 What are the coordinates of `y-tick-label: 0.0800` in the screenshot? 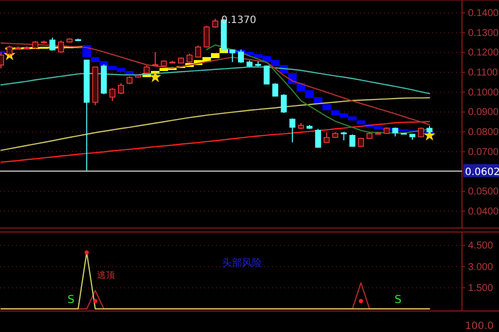 It's located at (483, 132).